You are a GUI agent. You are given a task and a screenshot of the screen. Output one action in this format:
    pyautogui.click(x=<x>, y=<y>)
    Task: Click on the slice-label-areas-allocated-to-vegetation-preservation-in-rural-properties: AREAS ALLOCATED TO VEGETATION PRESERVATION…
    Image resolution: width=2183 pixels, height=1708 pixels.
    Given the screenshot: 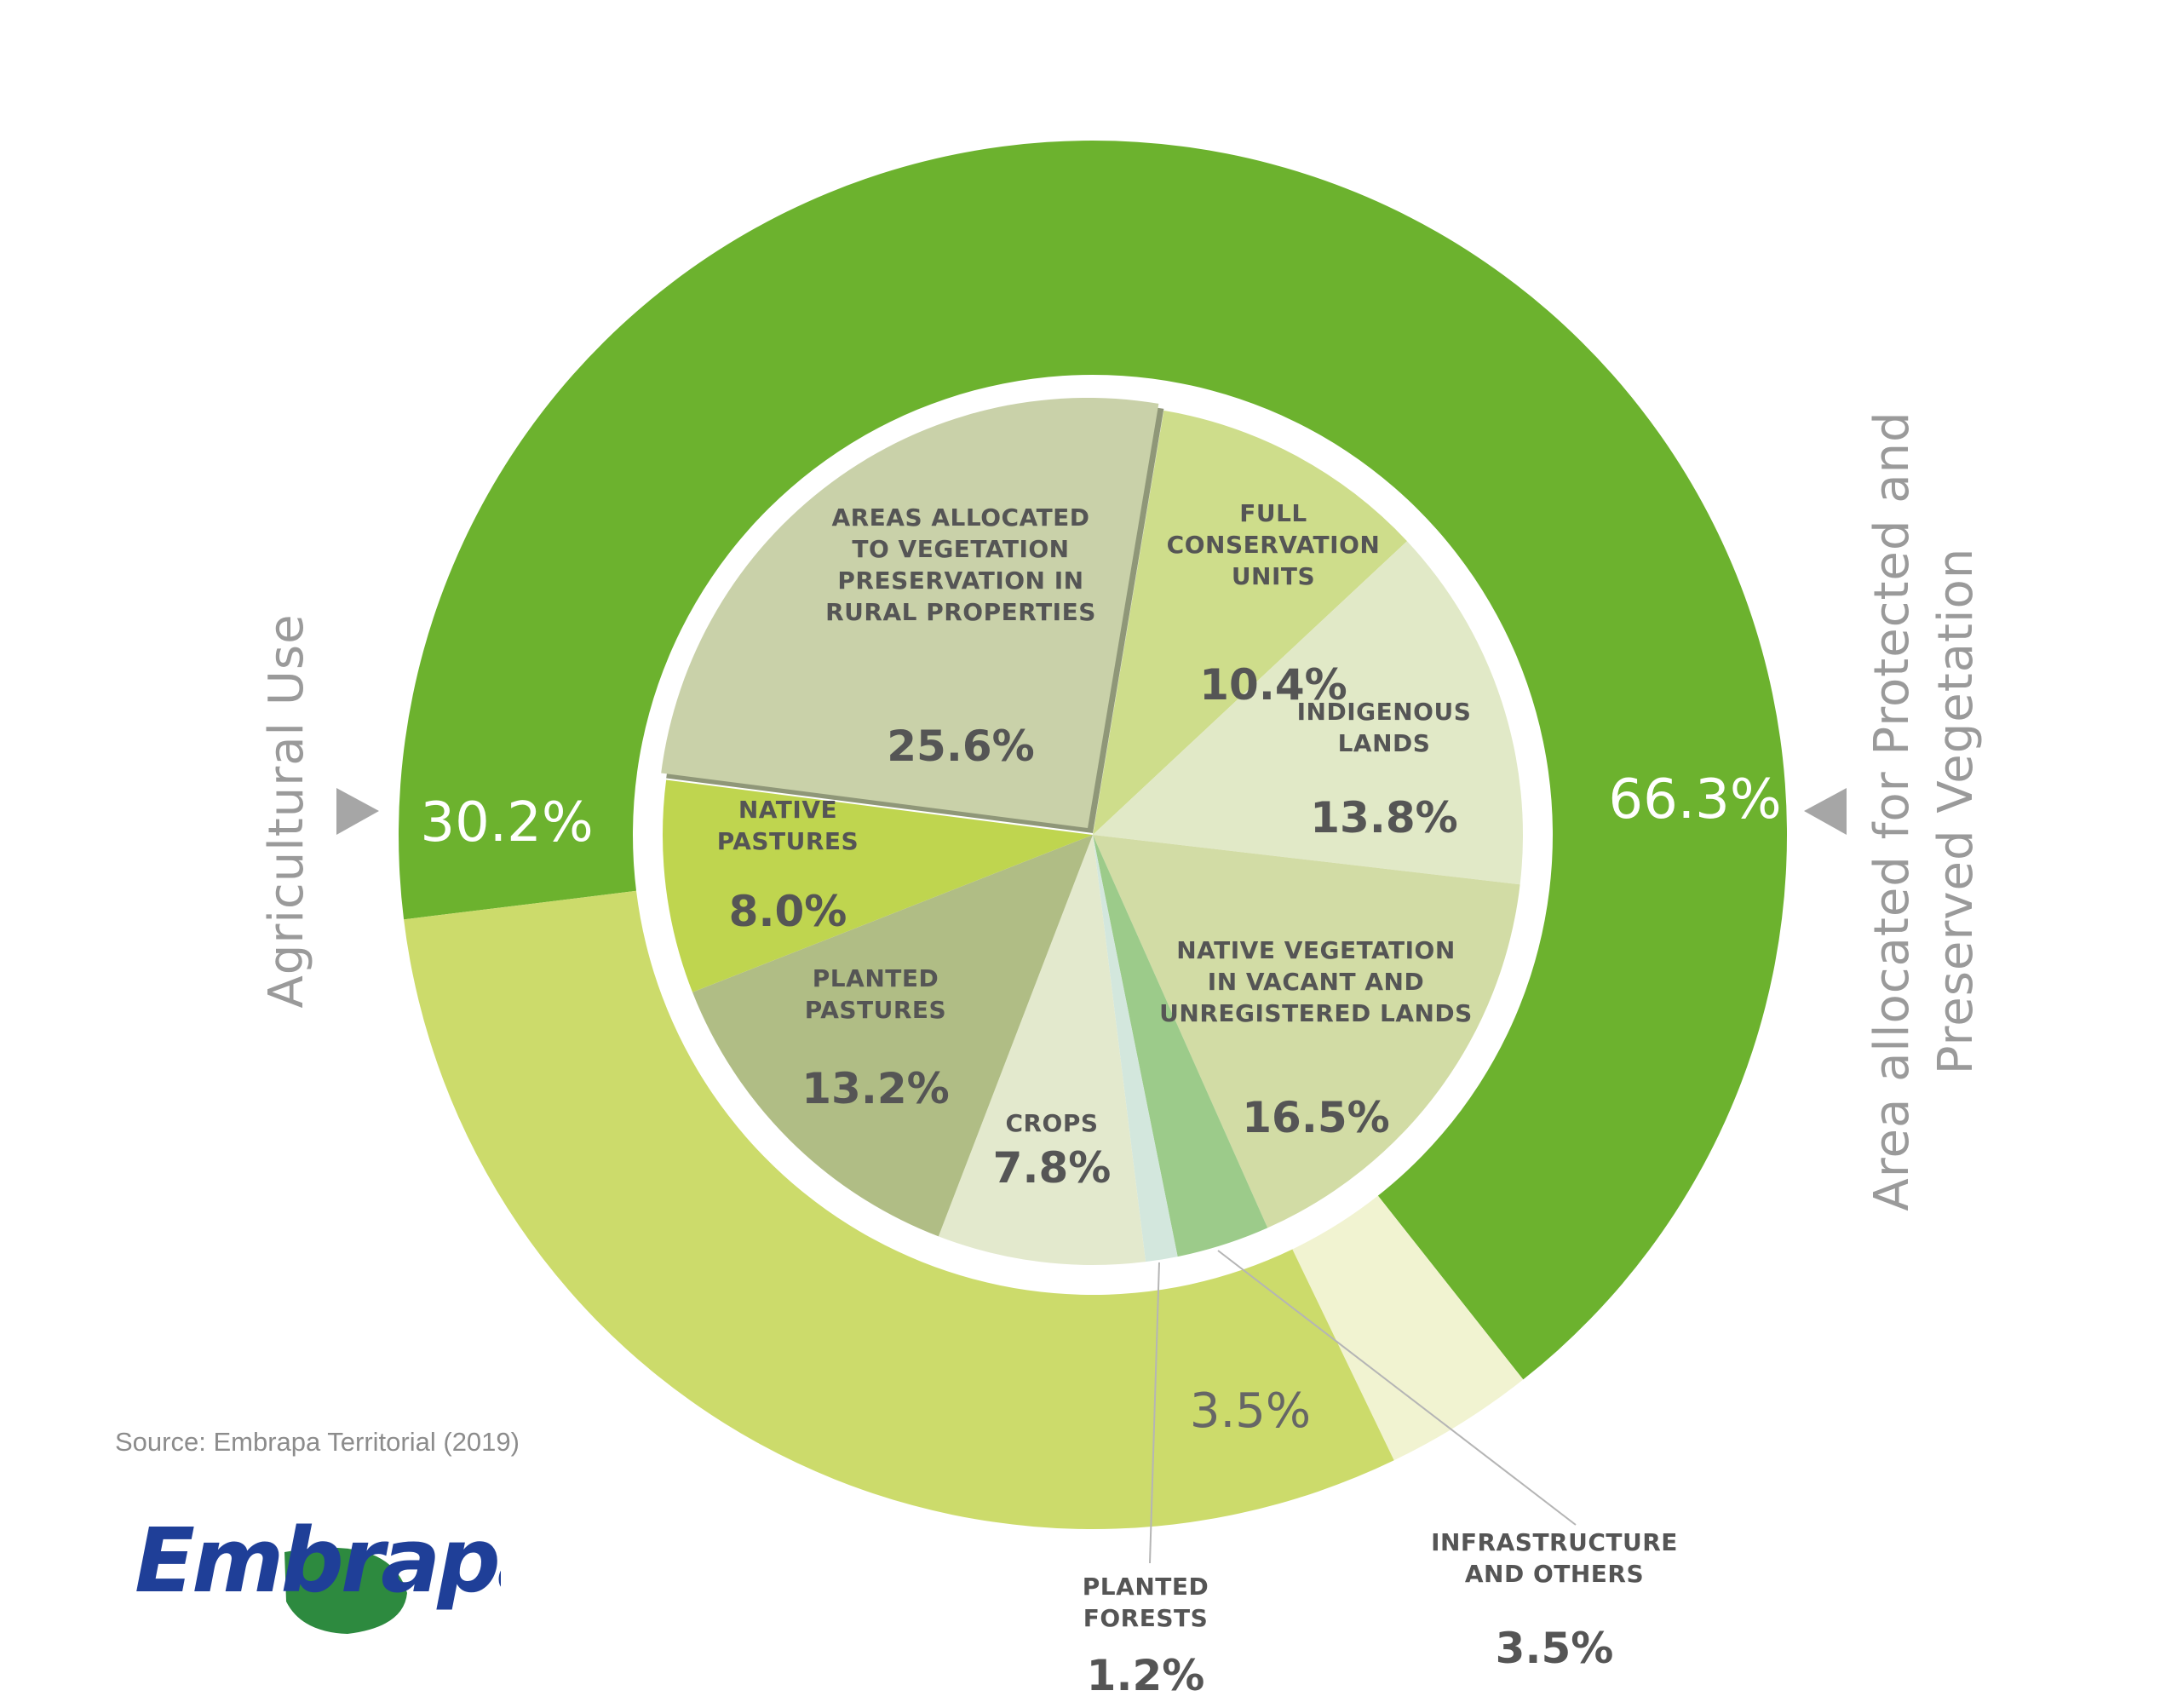 What is the action you would take?
    pyautogui.click(x=960, y=564)
    